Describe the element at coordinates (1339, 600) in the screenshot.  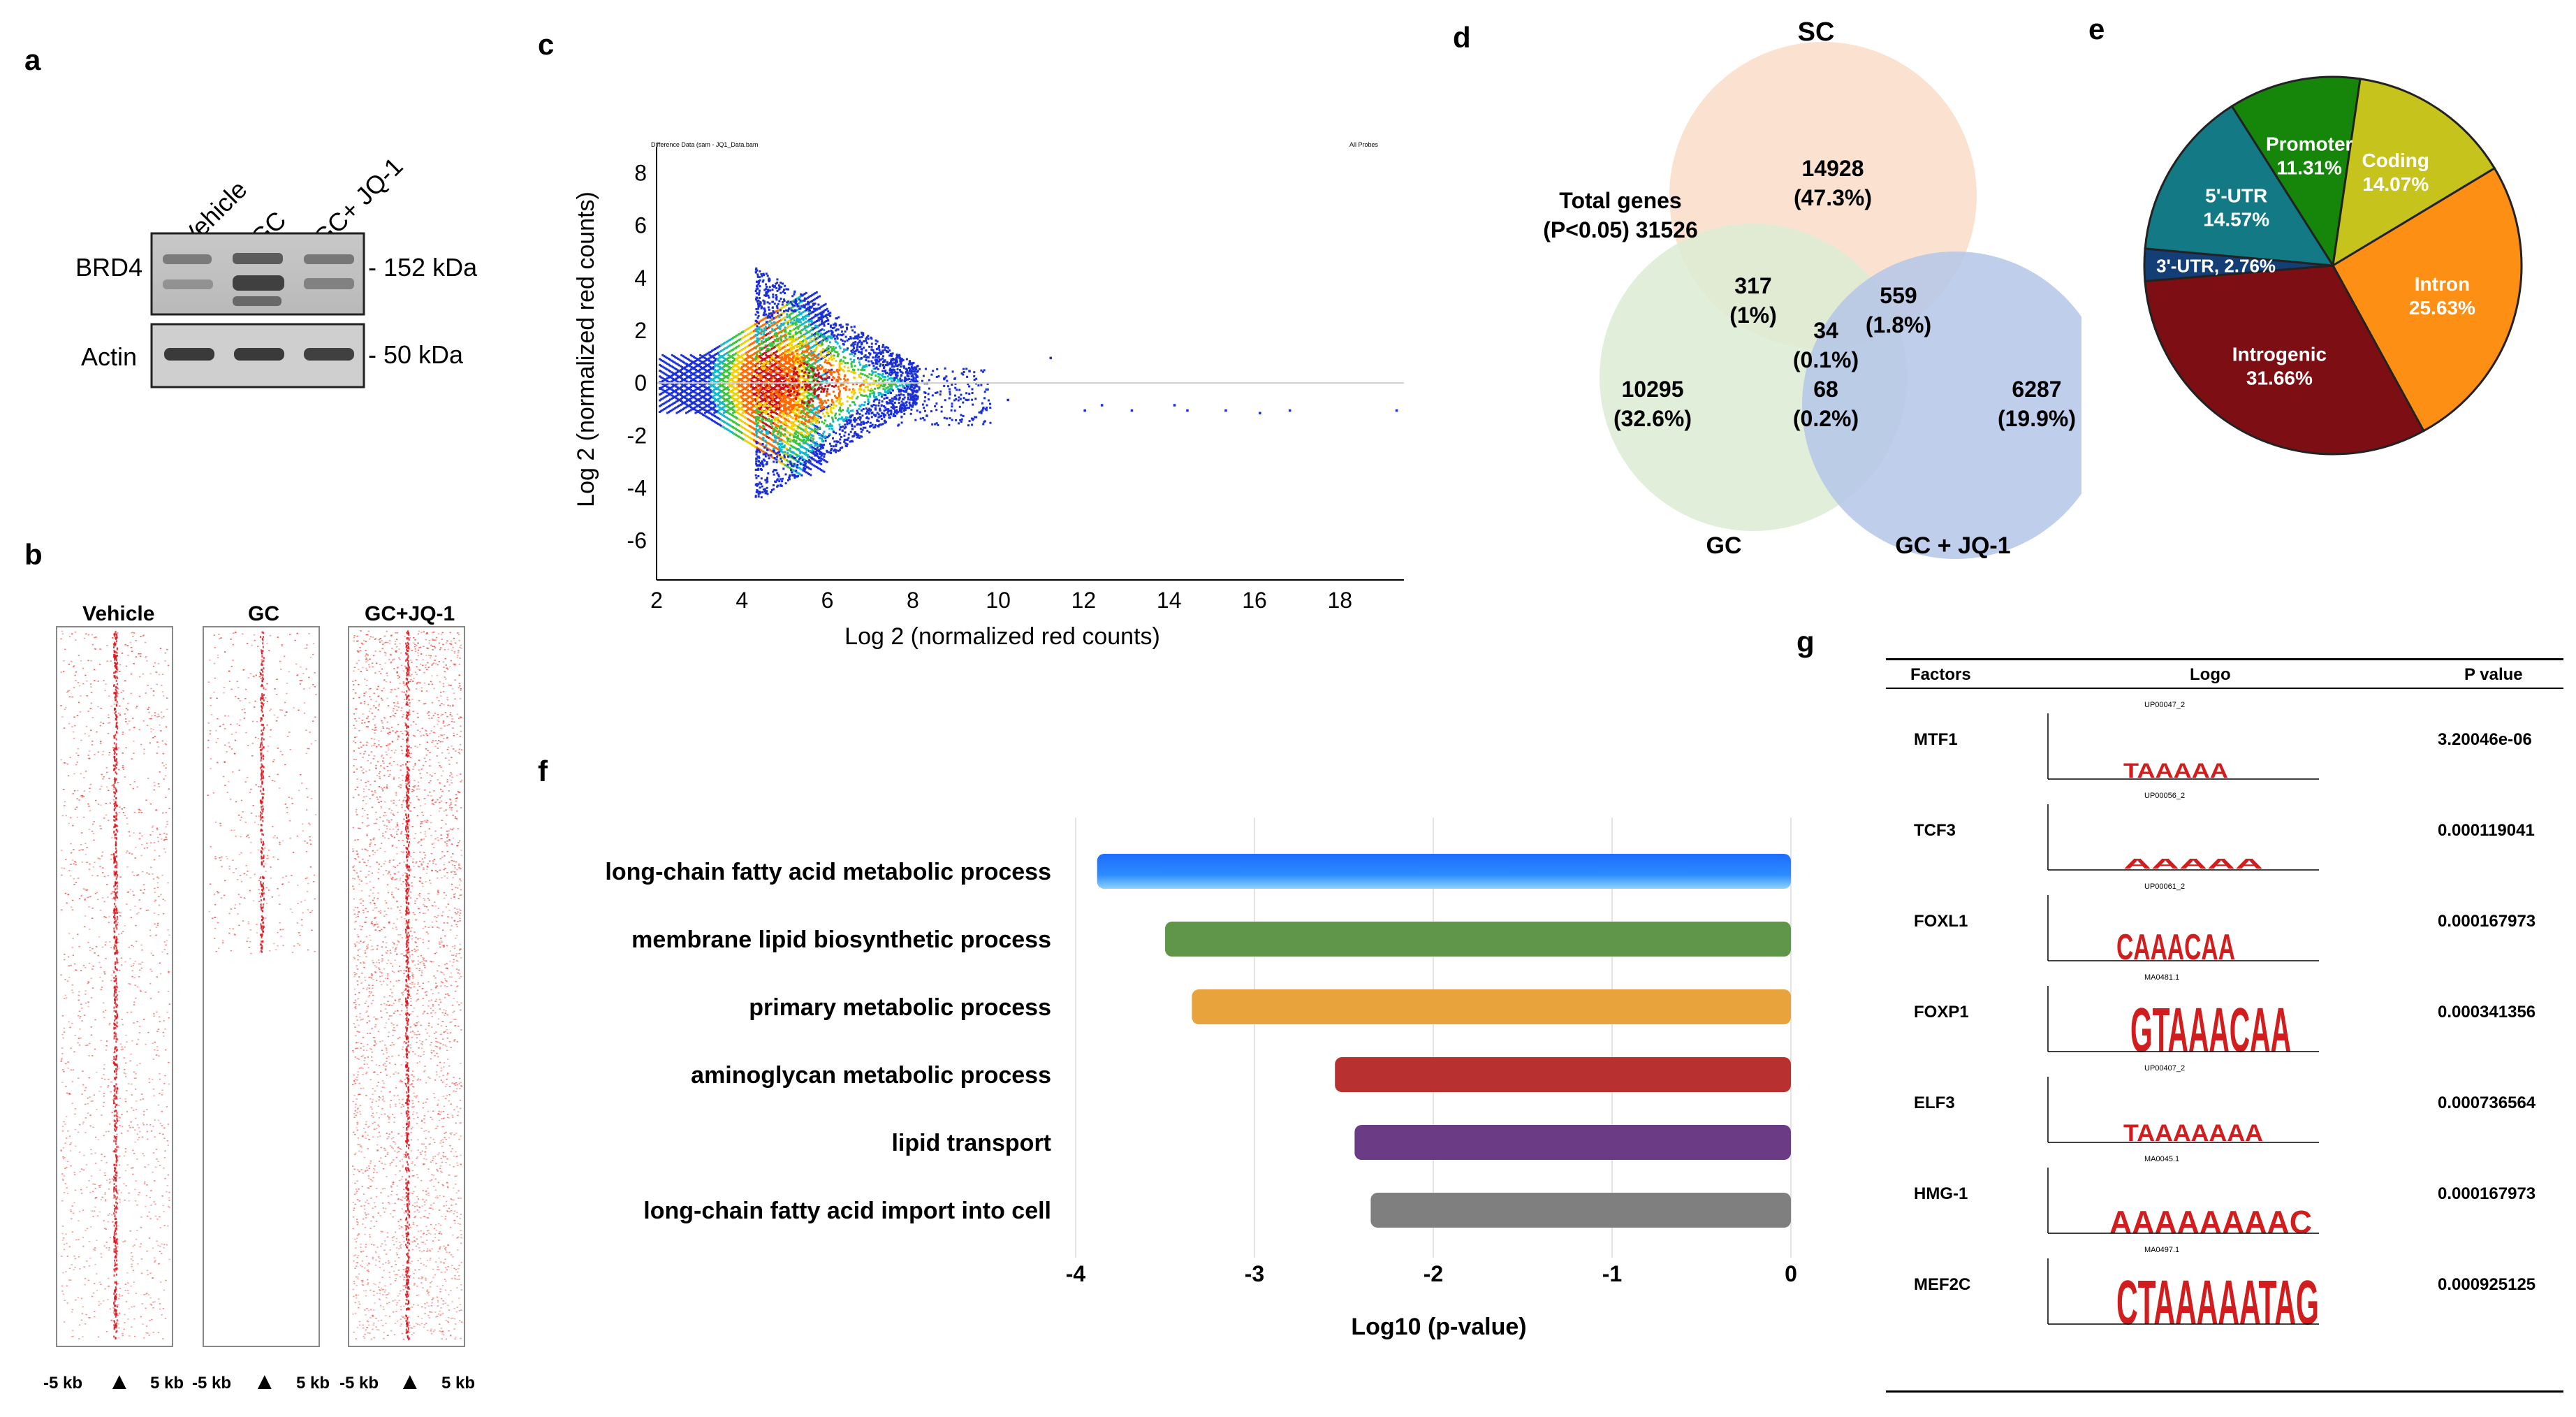
I see `x-tick-label: 18` at that location.